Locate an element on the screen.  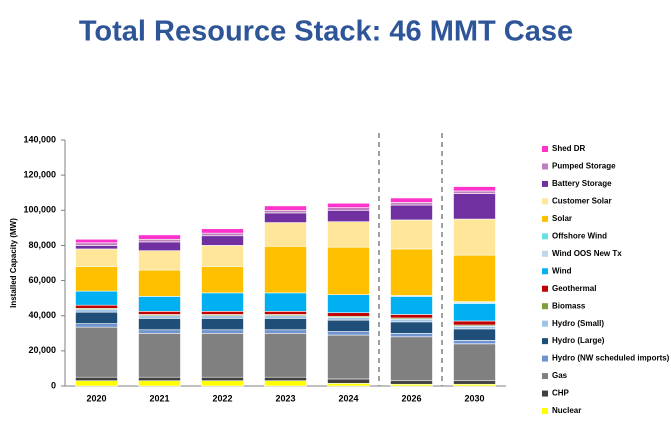
legend-label: Gas is located at coordinates (560, 375).